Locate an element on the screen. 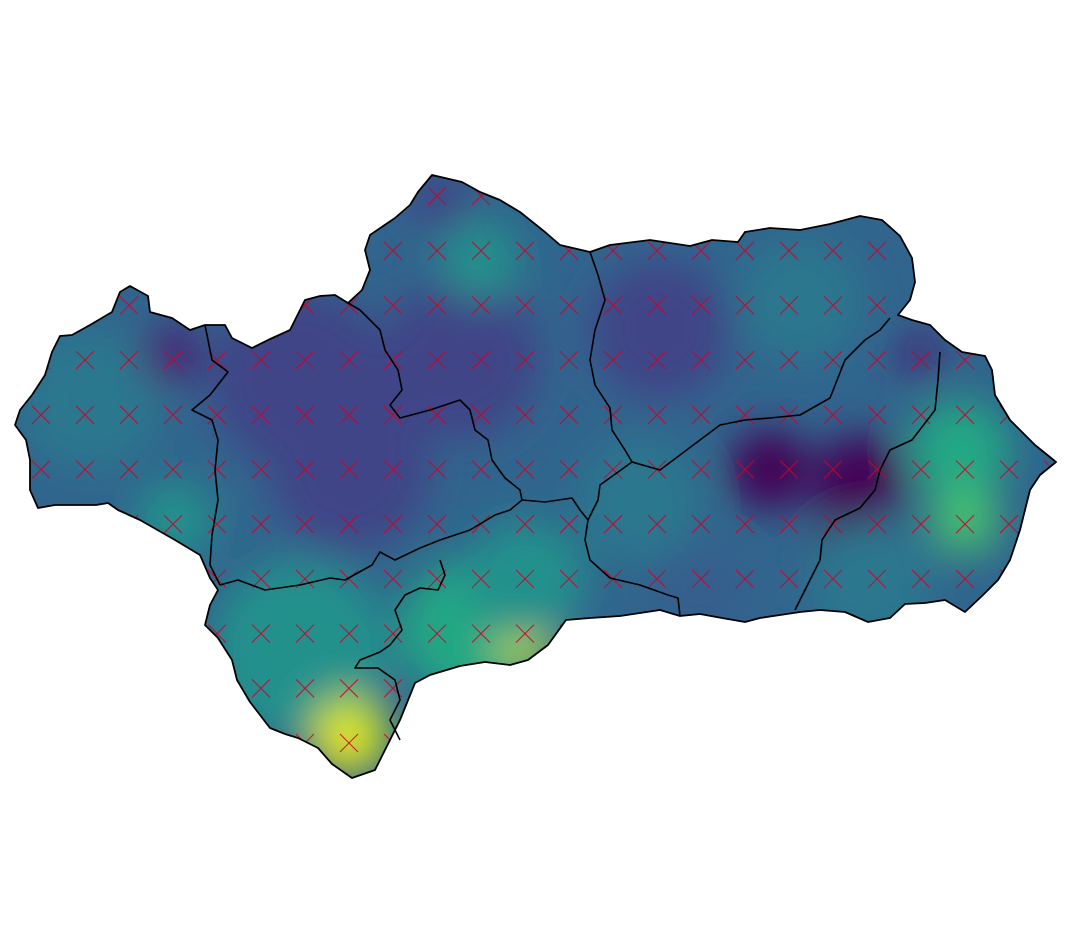 This screenshot has width=1072, height=951. boundary-sevilla-cordoba is located at coordinates (435, 401).